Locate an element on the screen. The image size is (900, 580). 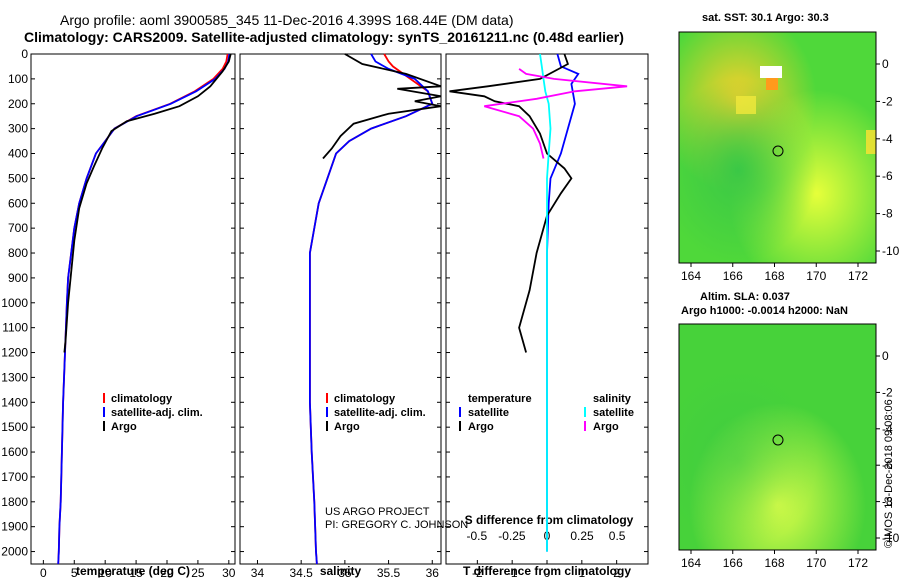
temperature-x-tick-label: 25 is located at coordinates (198, 573).